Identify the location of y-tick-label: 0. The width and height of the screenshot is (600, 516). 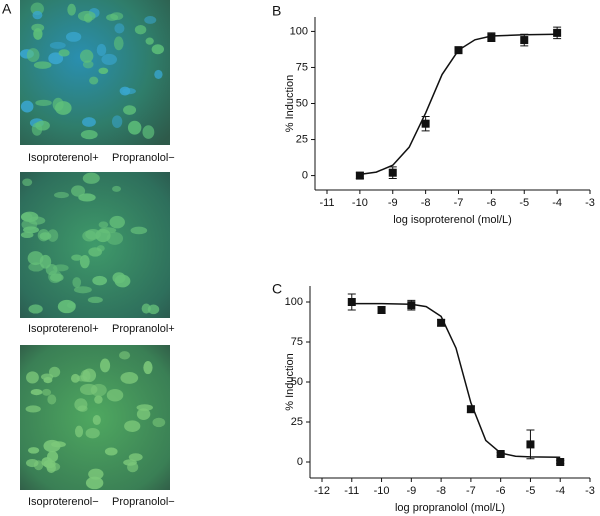
(300, 462).